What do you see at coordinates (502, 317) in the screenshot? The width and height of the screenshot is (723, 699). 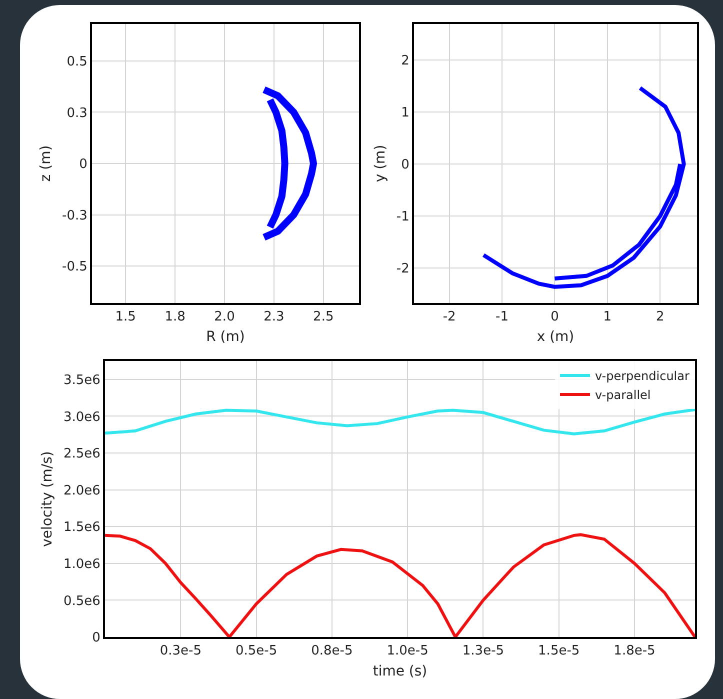 I see `x-tick-label: -1` at bounding box center [502, 317].